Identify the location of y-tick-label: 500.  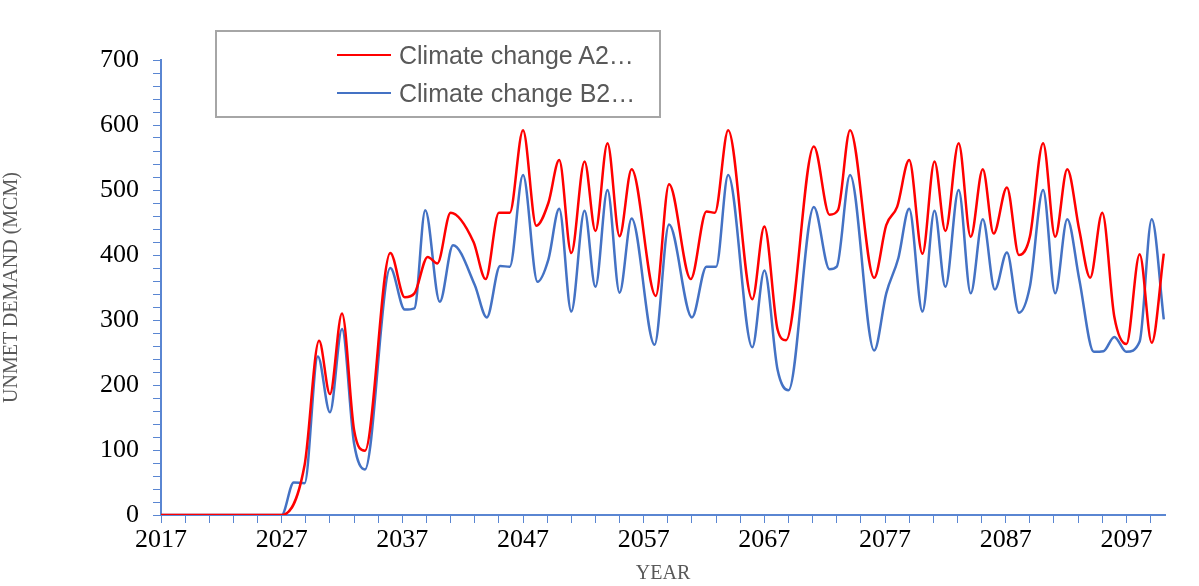
(119, 188).